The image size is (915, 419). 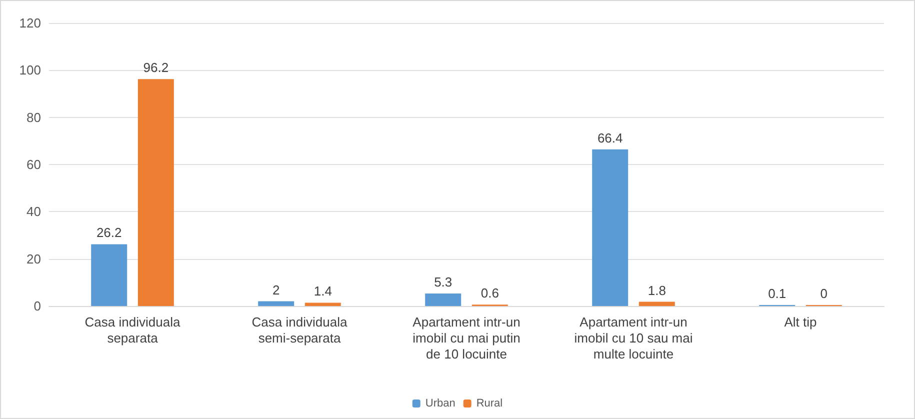 What do you see at coordinates (443, 282) in the screenshot?
I see `data-label: 5.3` at bounding box center [443, 282].